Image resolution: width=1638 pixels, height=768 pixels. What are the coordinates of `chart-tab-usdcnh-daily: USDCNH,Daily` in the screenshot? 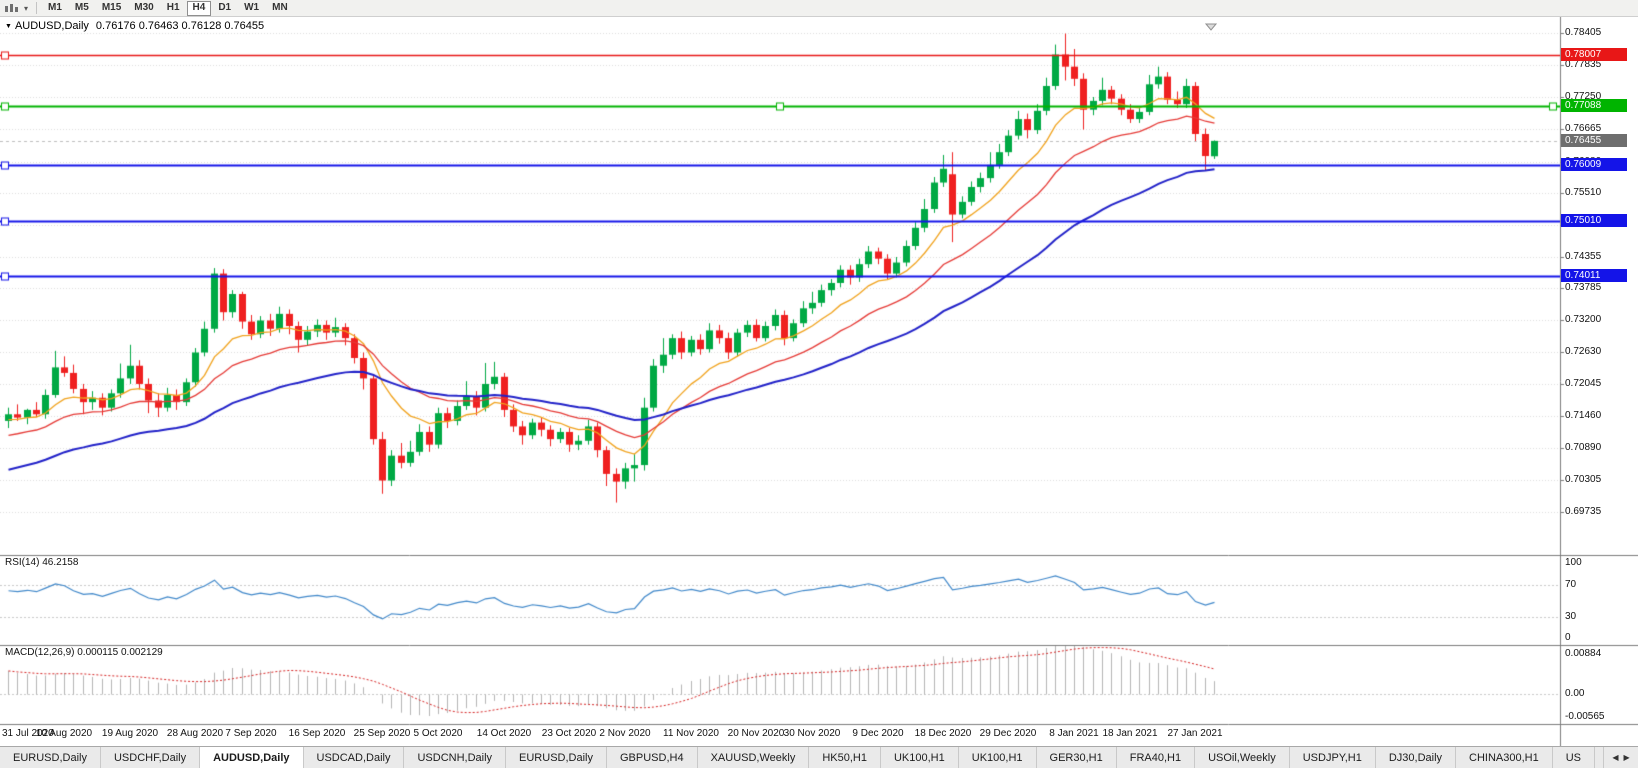 It's located at (455, 757).